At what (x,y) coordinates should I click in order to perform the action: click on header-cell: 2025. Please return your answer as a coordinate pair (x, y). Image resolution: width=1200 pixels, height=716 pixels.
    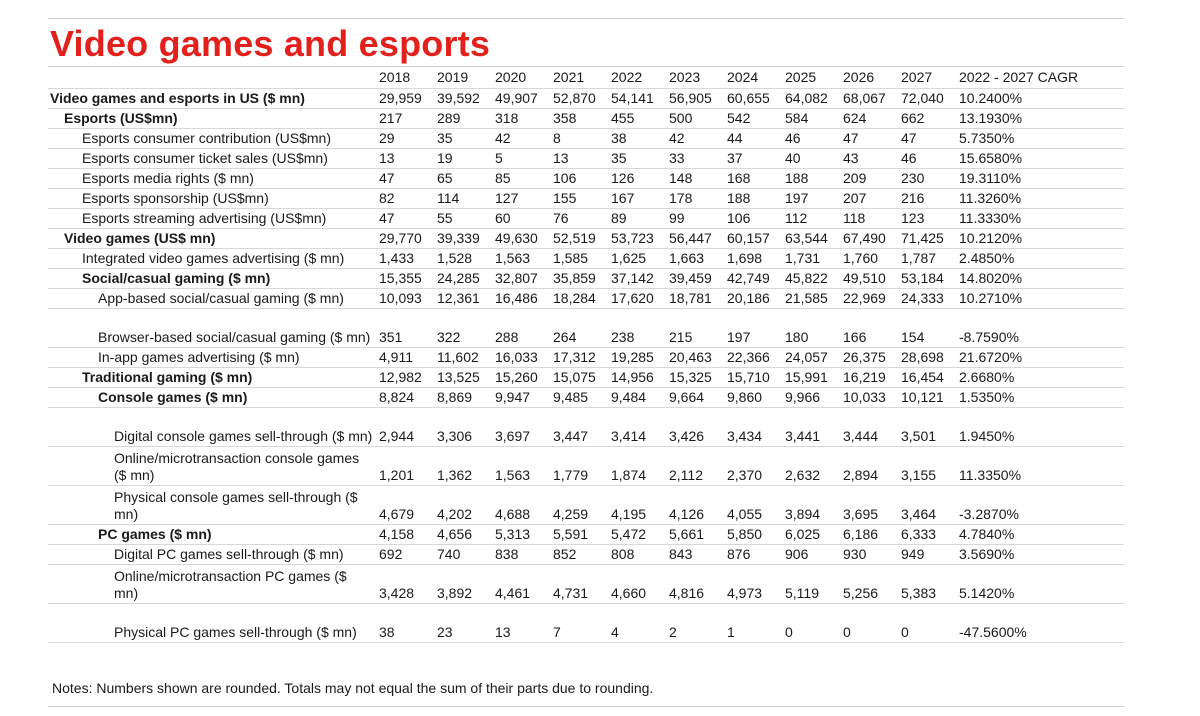
    Looking at the image, I should click on (811, 77).